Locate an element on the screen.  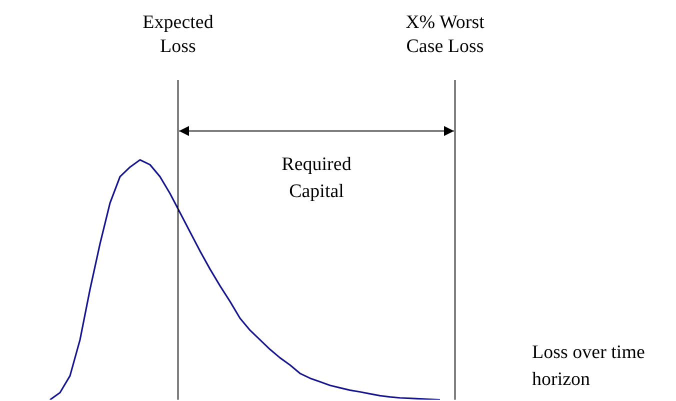
x-axis-title: Loss over time horizon is located at coordinates (588, 366).